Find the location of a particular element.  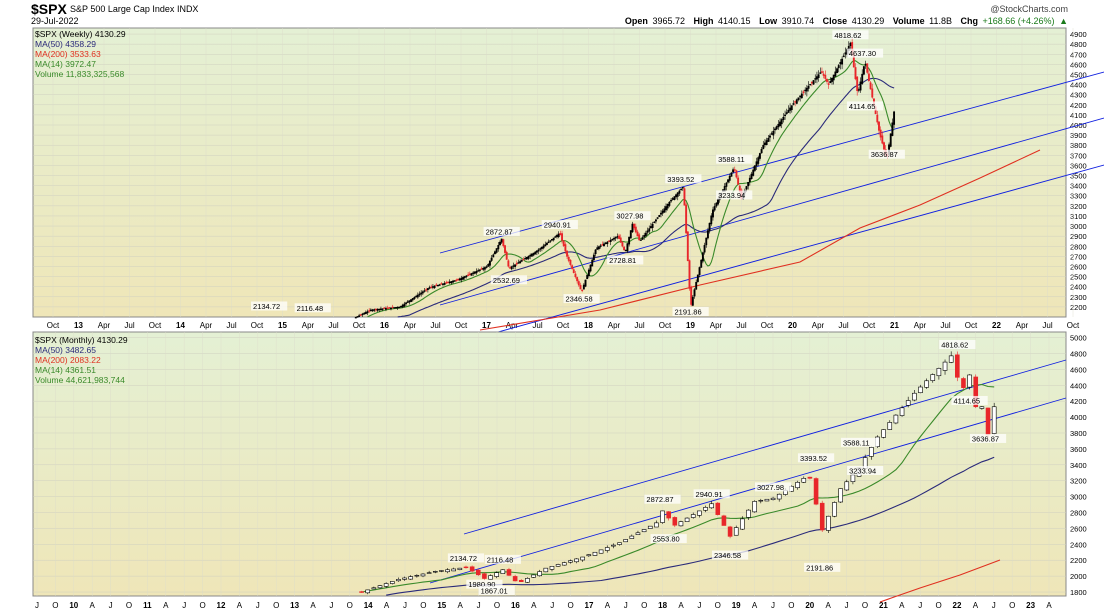

weekly-annotation-label: 4818.62 is located at coordinates (847, 35).